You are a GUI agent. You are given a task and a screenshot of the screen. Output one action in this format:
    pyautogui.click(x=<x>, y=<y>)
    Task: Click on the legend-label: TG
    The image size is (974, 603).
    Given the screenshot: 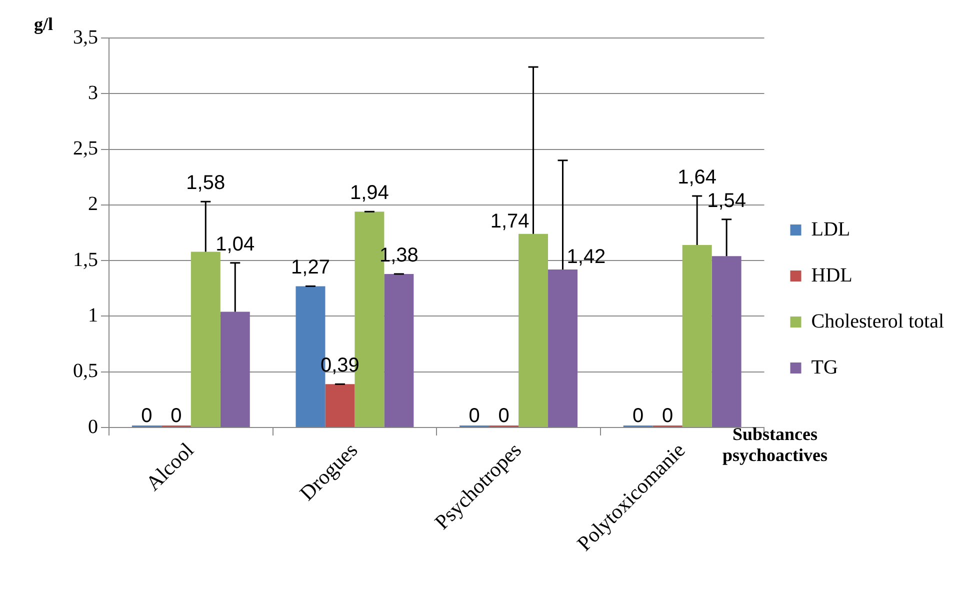 What is the action you would take?
    pyautogui.click(x=824, y=367)
    